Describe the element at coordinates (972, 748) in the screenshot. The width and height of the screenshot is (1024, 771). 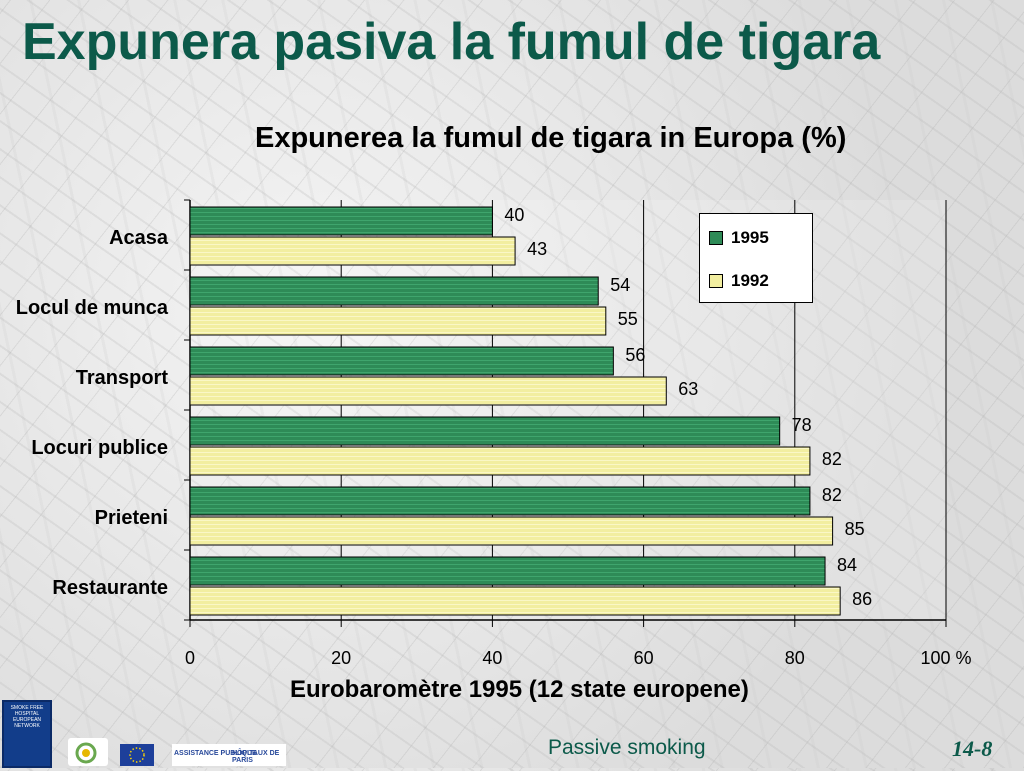
I see `page-number: 14-8` at that location.